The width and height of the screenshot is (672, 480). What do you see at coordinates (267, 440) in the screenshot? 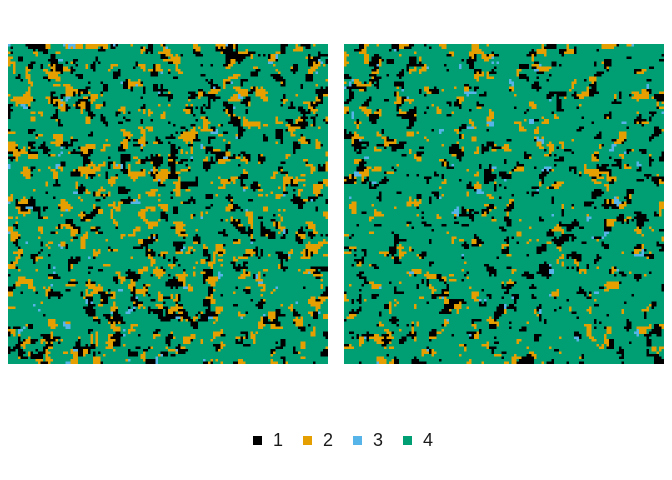
I see `legend-item-1: 1` at bounding box center [267, 440].